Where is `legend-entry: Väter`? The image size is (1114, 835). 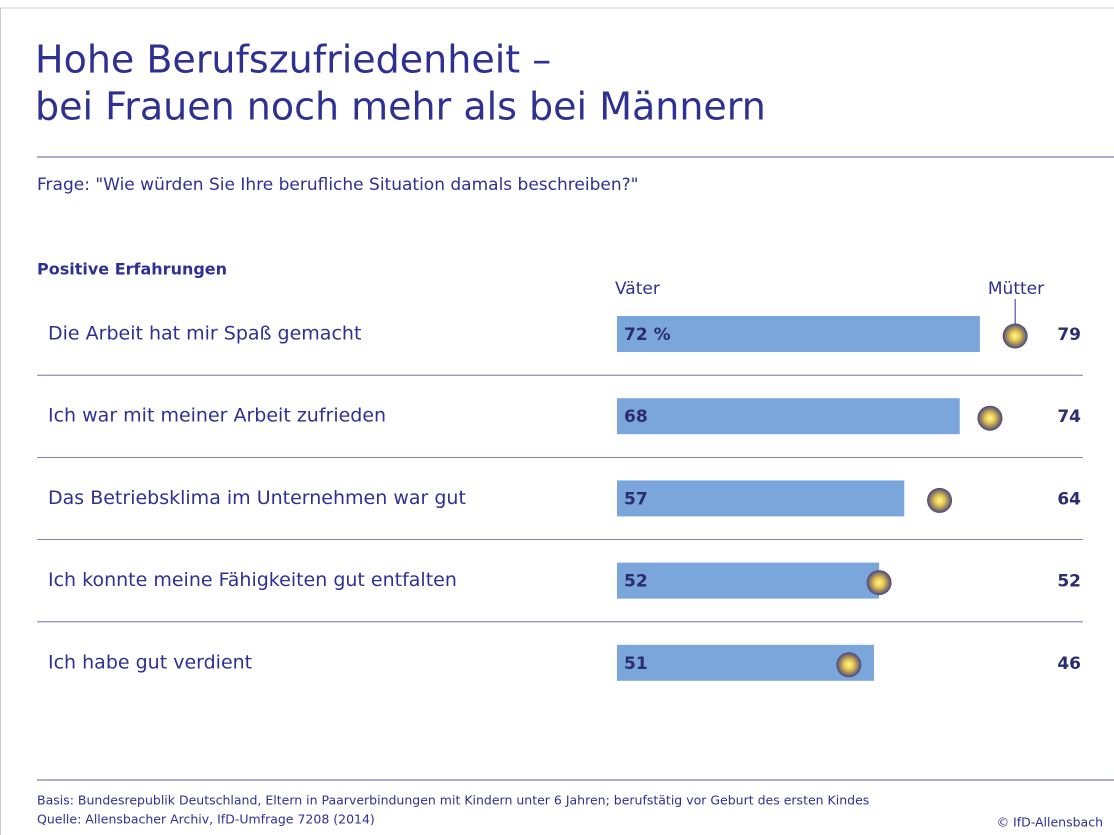 legend-entry: Väter is located at coordinates (637, 289).